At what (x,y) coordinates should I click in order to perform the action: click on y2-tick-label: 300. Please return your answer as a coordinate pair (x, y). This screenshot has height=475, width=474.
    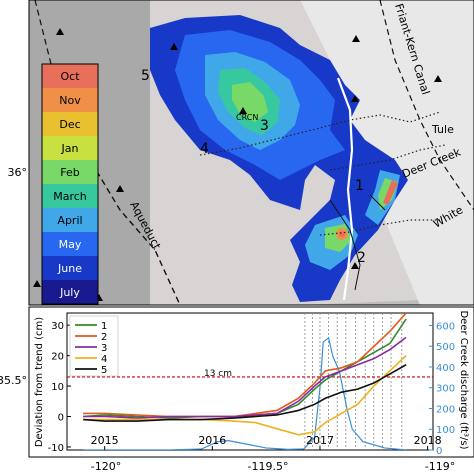
    Looking at the image, I should click on (445, 389).